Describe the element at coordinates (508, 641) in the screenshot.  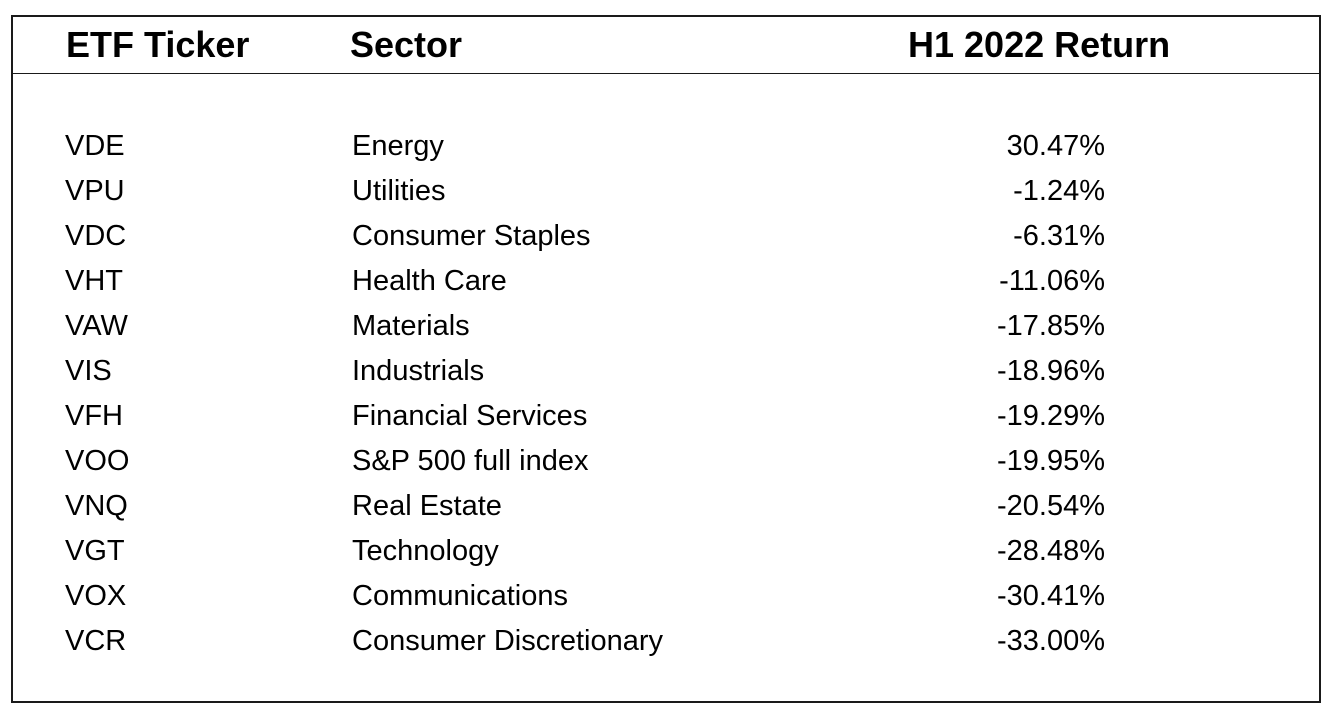
I see `sector-cell: Consumer Discretionary` at that location.